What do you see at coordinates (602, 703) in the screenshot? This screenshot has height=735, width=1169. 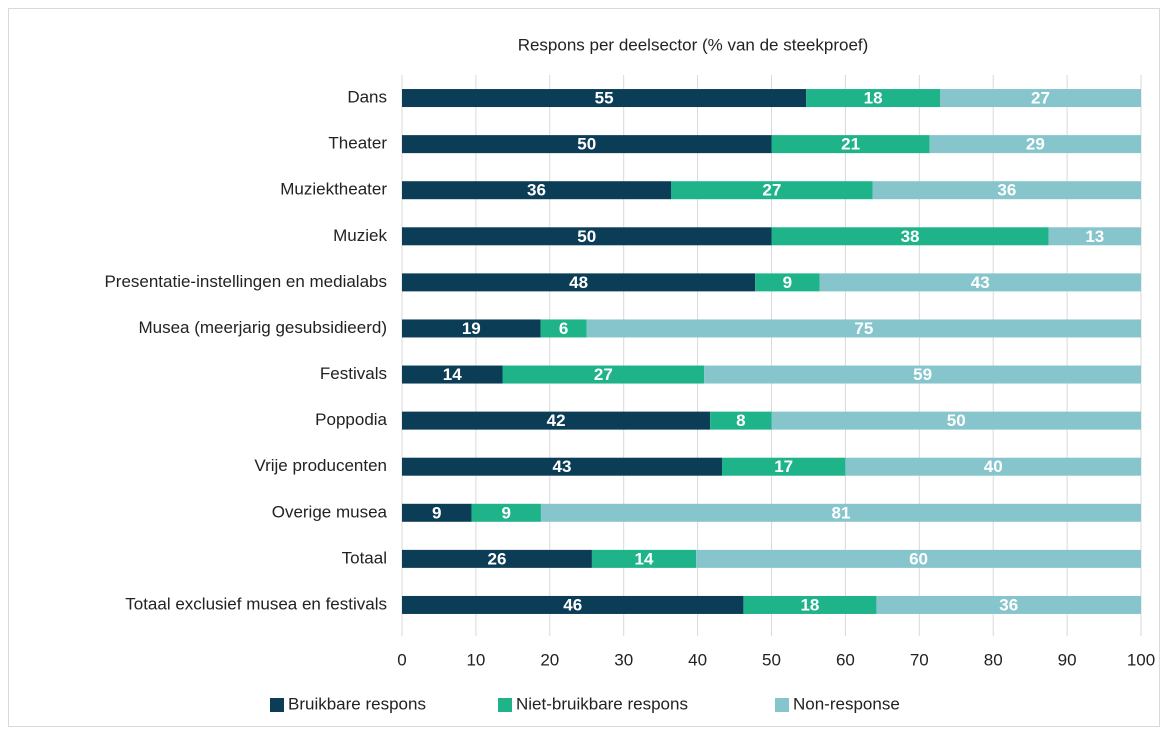 I see `legend-label: Niet-bruikbare respons` at bounding box center [602, 703].